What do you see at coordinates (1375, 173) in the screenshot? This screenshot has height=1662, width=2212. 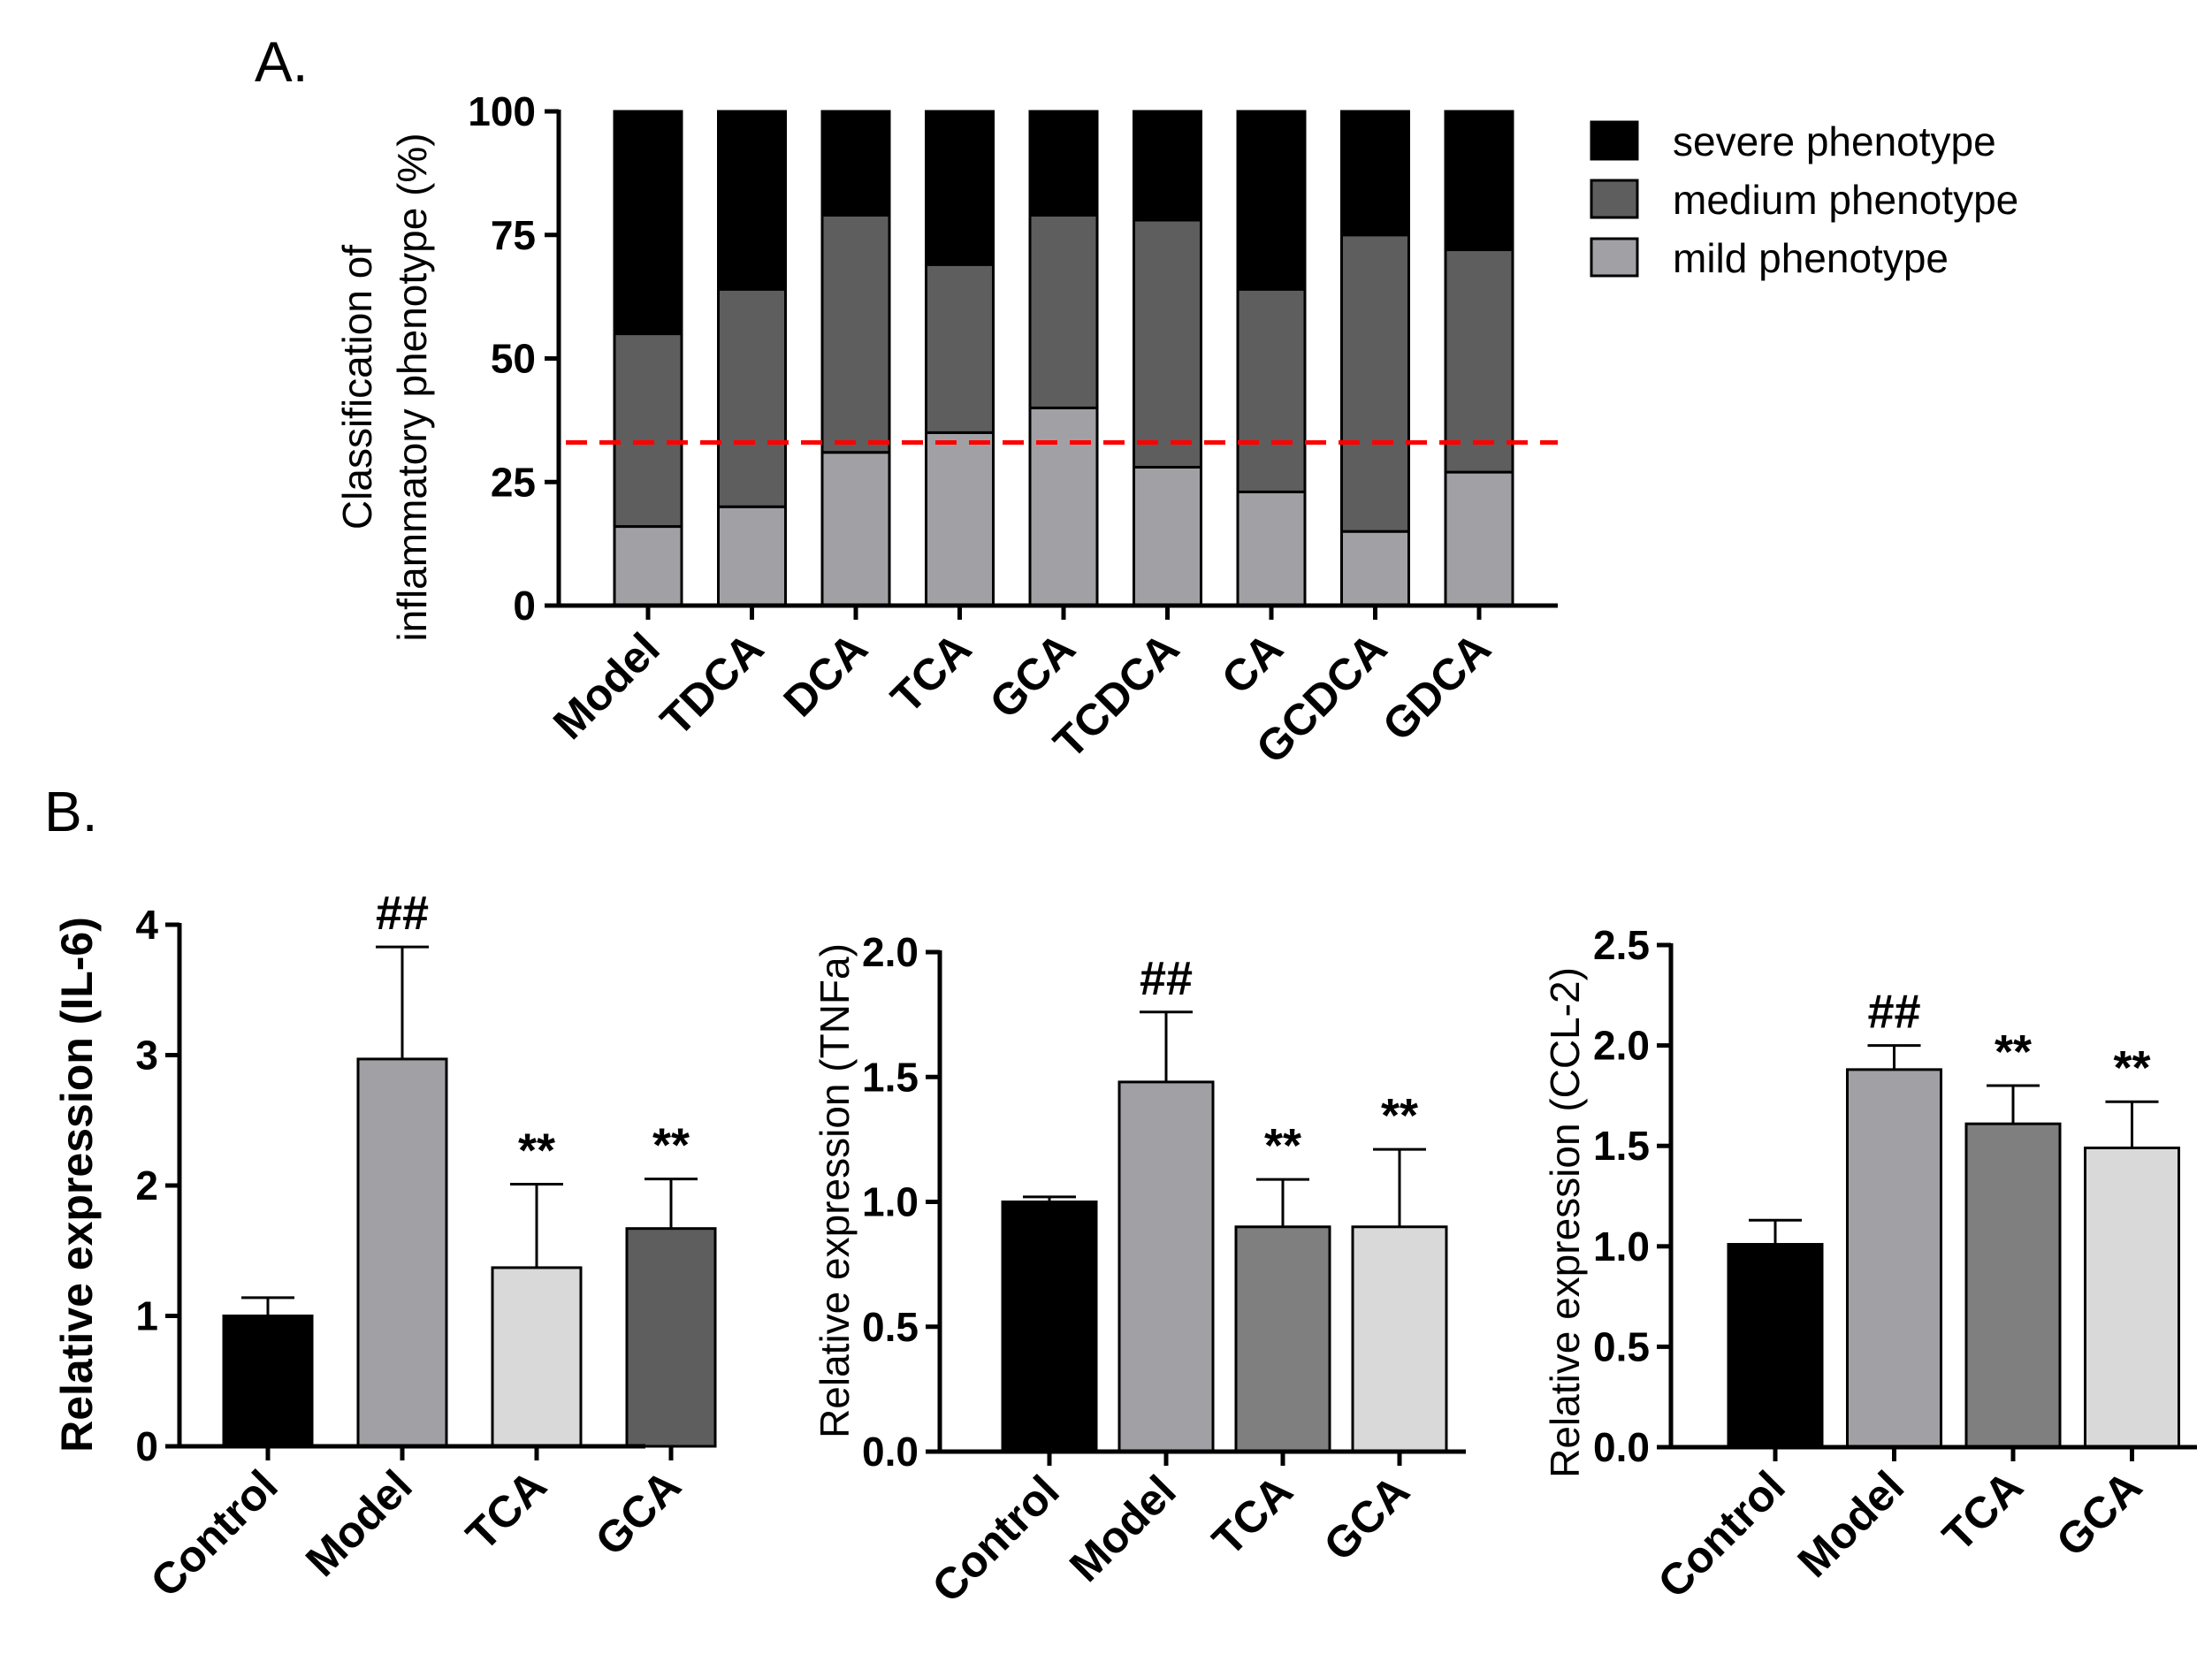 I see `chart-a-bar-gcdca-severe` at bounding box center [1375, 173].